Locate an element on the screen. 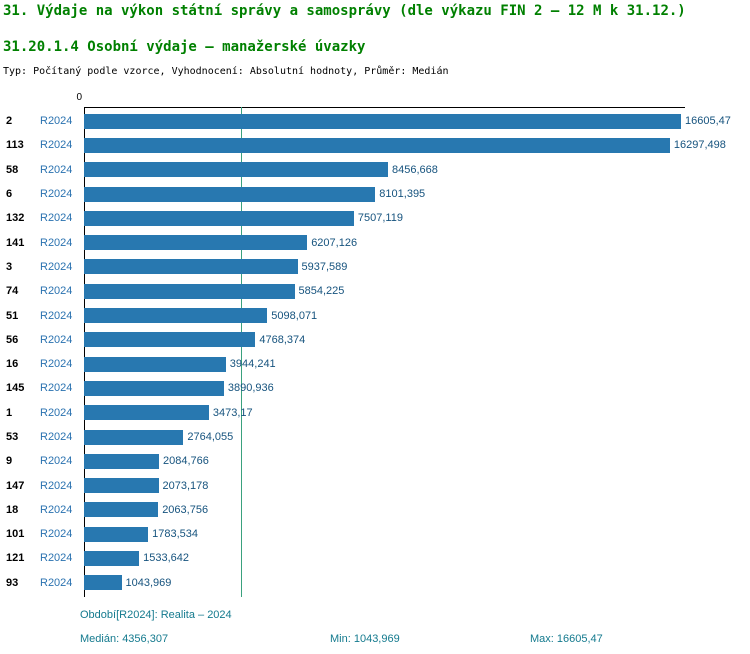 The width and height of the screenshot is (750, 654). row-label: 3 is located at coordinates (9, 266).